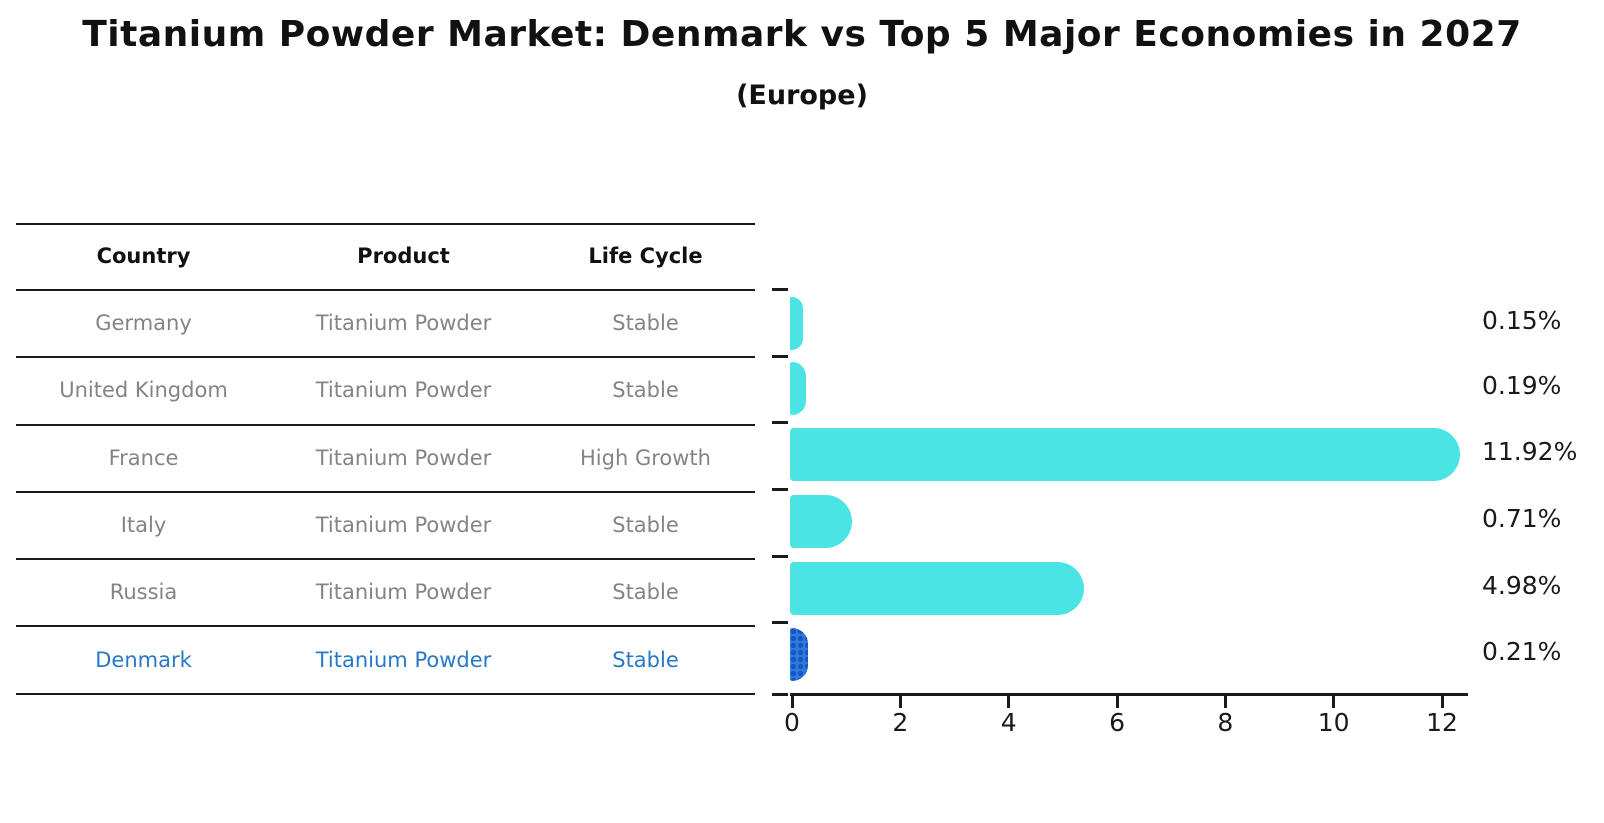 The image size is (1604, 823). Describe the element at coordinates (937, 588) in the screenshot. I see `bar-russia` at that location.